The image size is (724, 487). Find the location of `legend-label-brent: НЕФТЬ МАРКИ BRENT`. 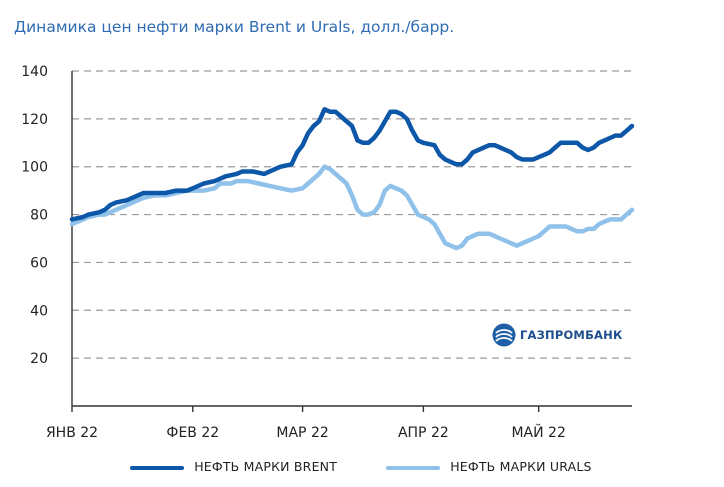

legend-label-brent: НЕФТЬ МАРКИ BRENT is located at coordinates (266, 466).